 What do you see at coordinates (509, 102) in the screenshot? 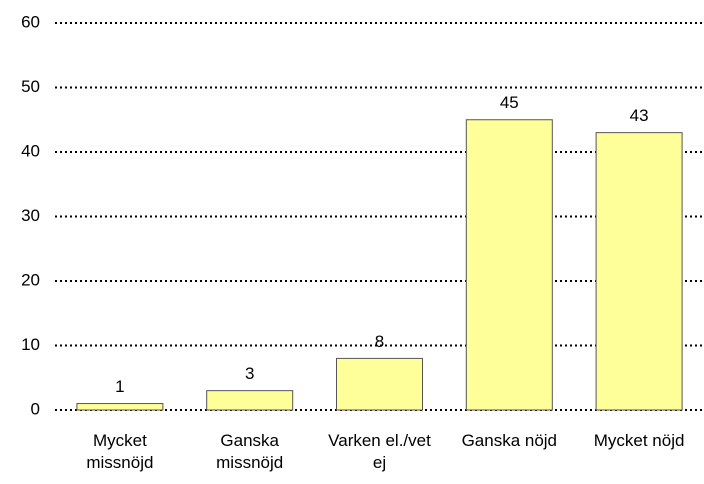
I see `value-label: 45` at bounding box center [509, 102].